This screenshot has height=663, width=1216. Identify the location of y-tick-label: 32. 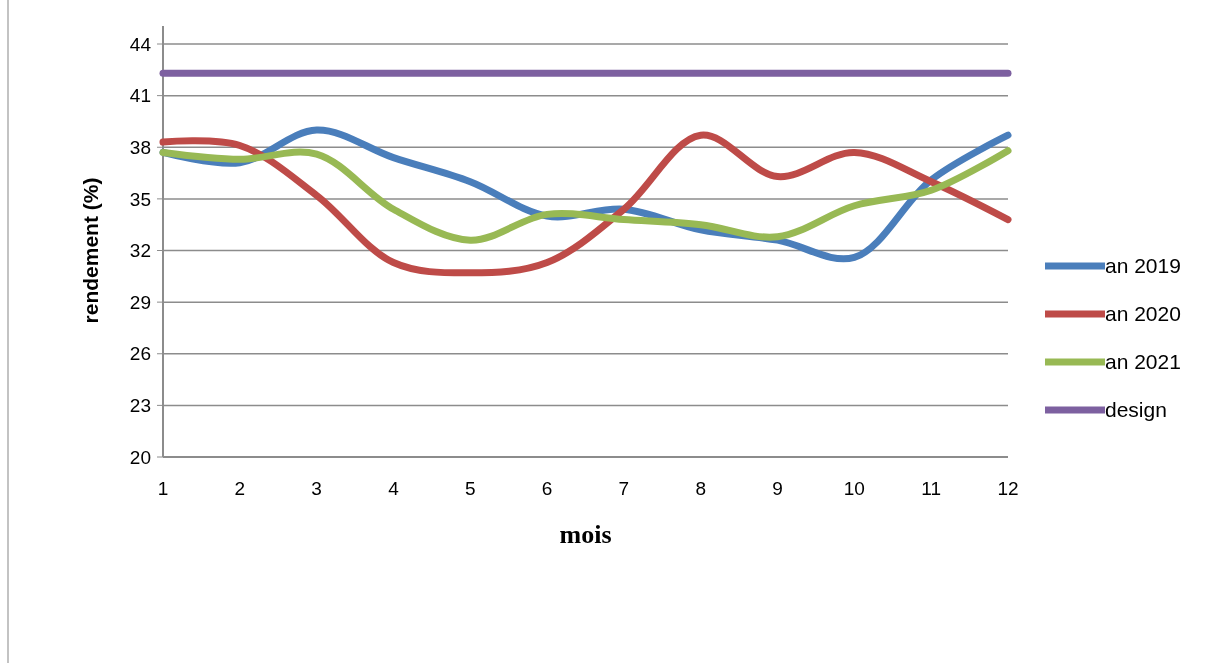
(140, 251).